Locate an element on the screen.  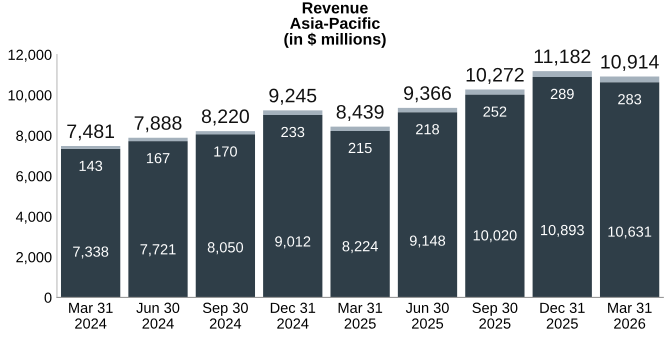
data-label: 252 is located at coordinates (494, 111).